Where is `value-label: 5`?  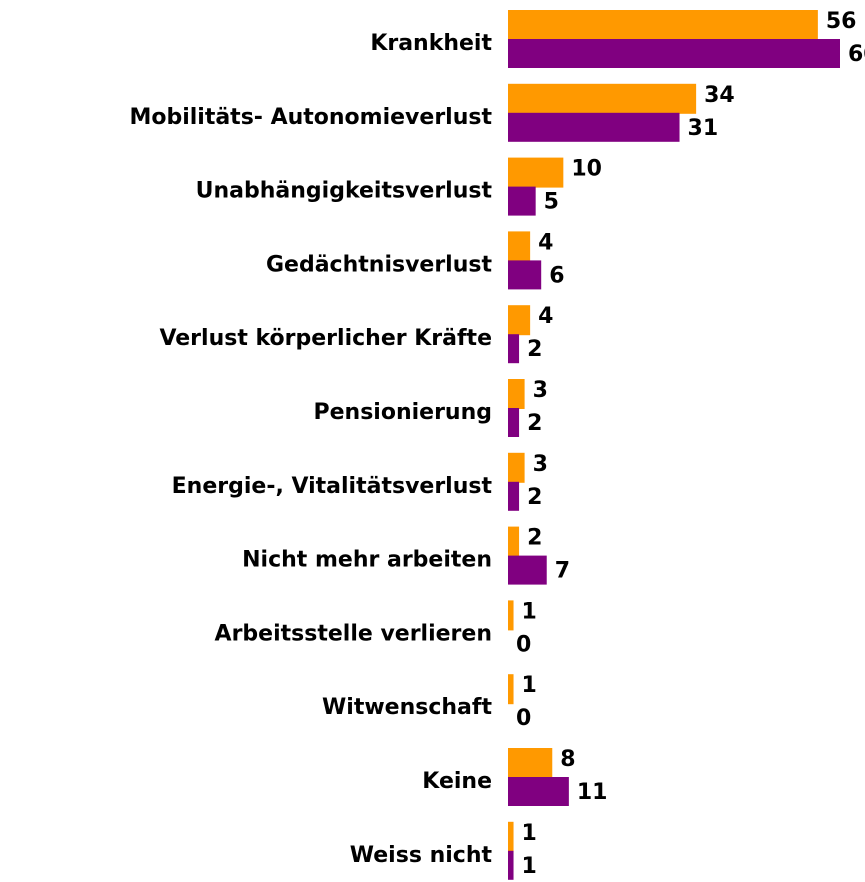
value-label: 5 is located at coordinates (551, 202).